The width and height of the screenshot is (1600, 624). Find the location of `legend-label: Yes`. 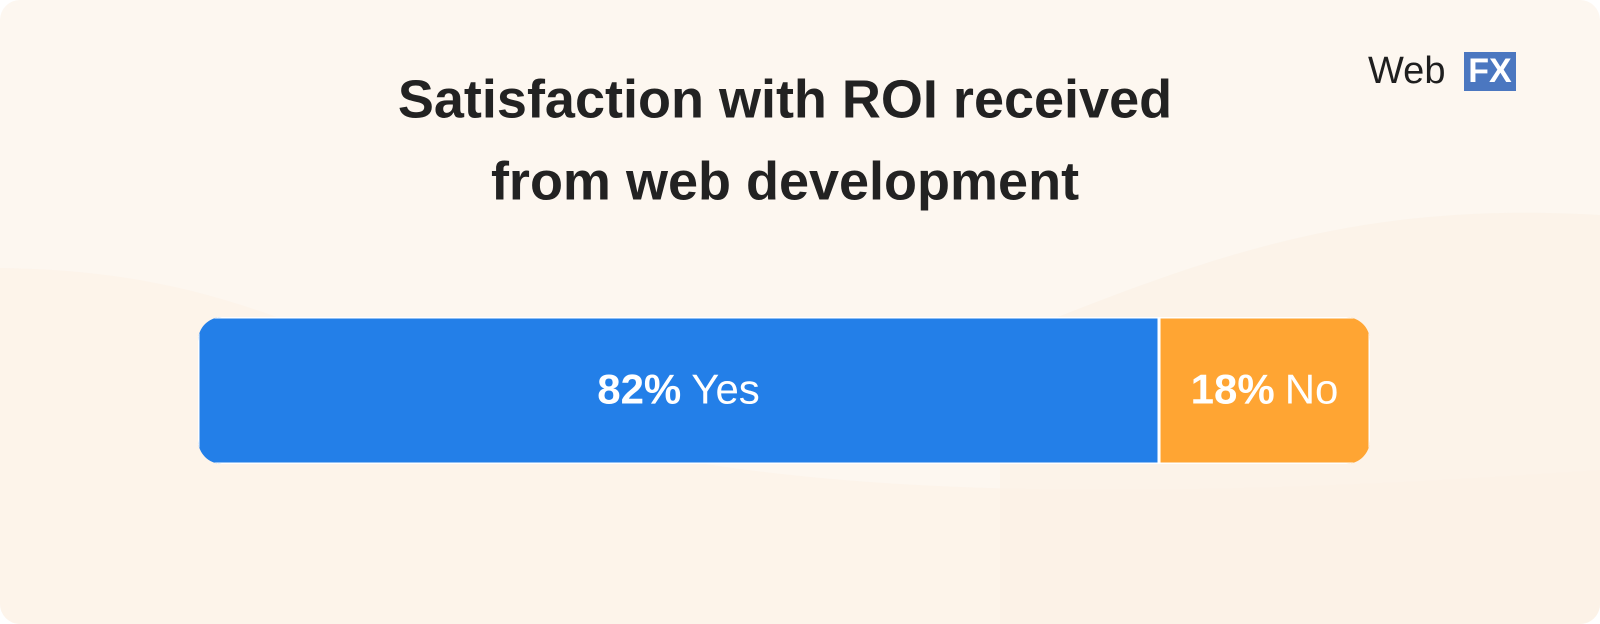

legend-label: Yes is located at coordinates (725, 389).